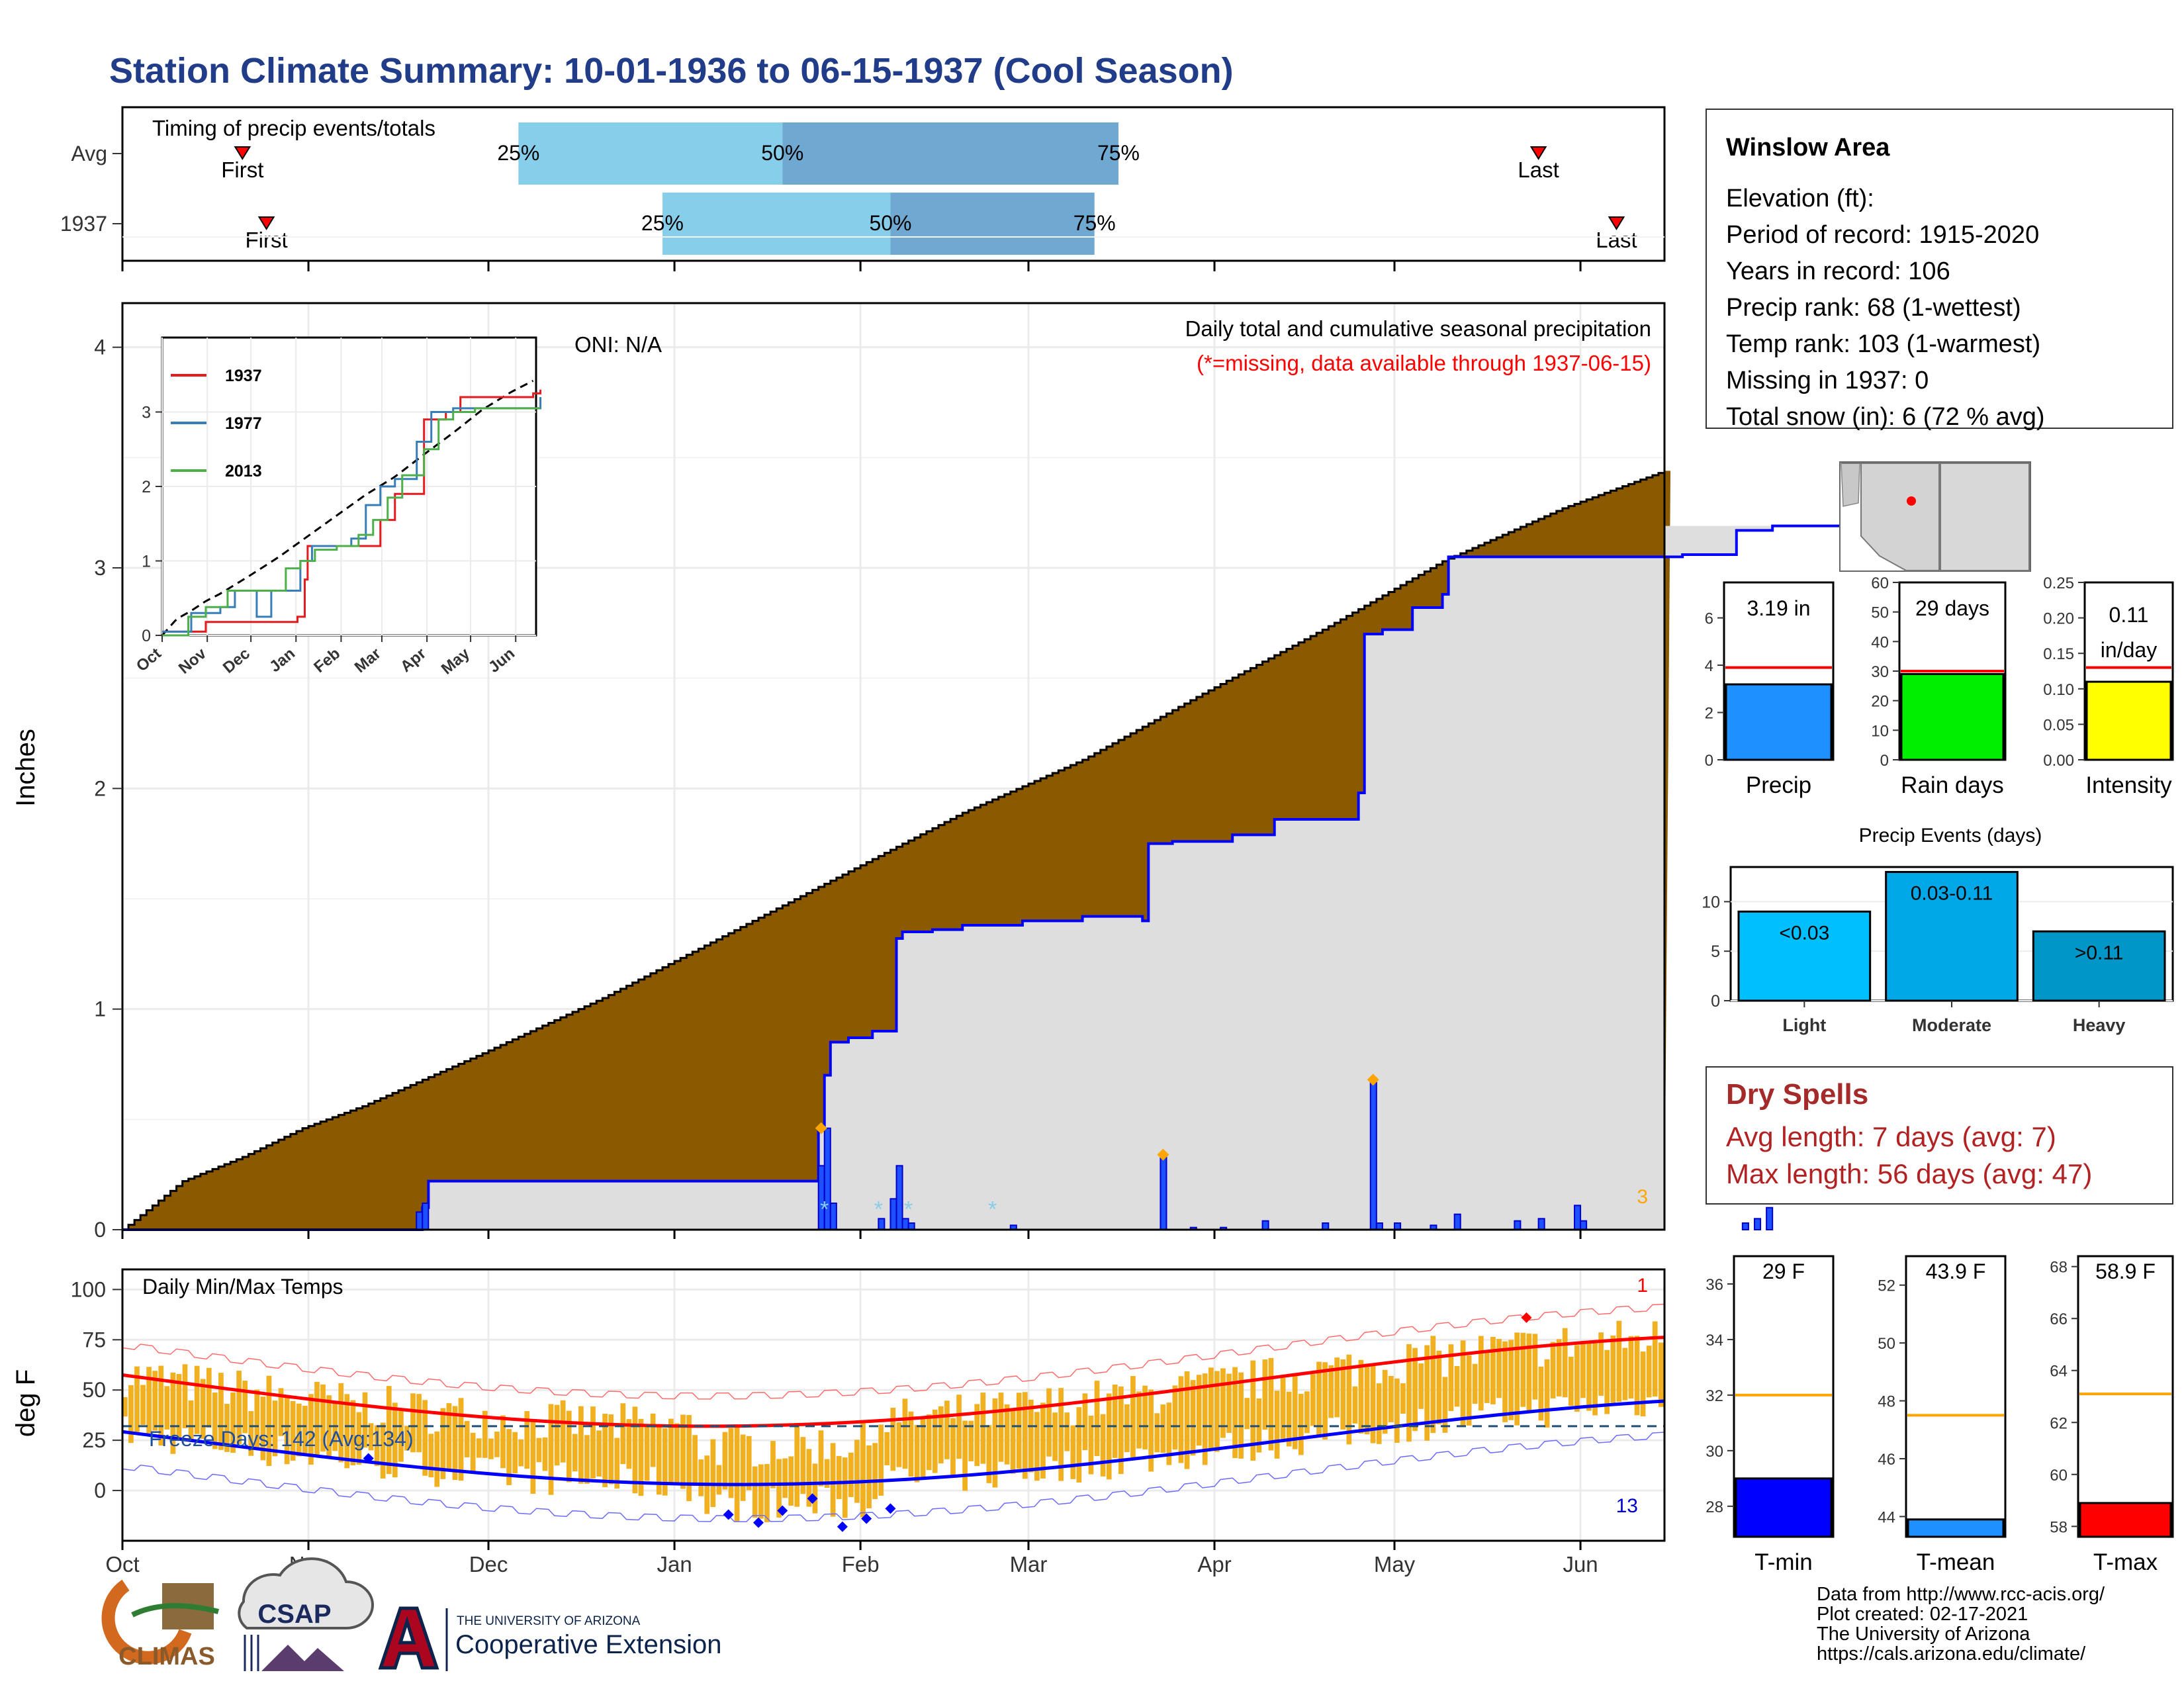 This screenshot has width=2184, height=1691. What do you see at coordinates (100, 1230) in the screenshot?
I see `main-y-tick-label: 0` at bounding box center [100, 1230].